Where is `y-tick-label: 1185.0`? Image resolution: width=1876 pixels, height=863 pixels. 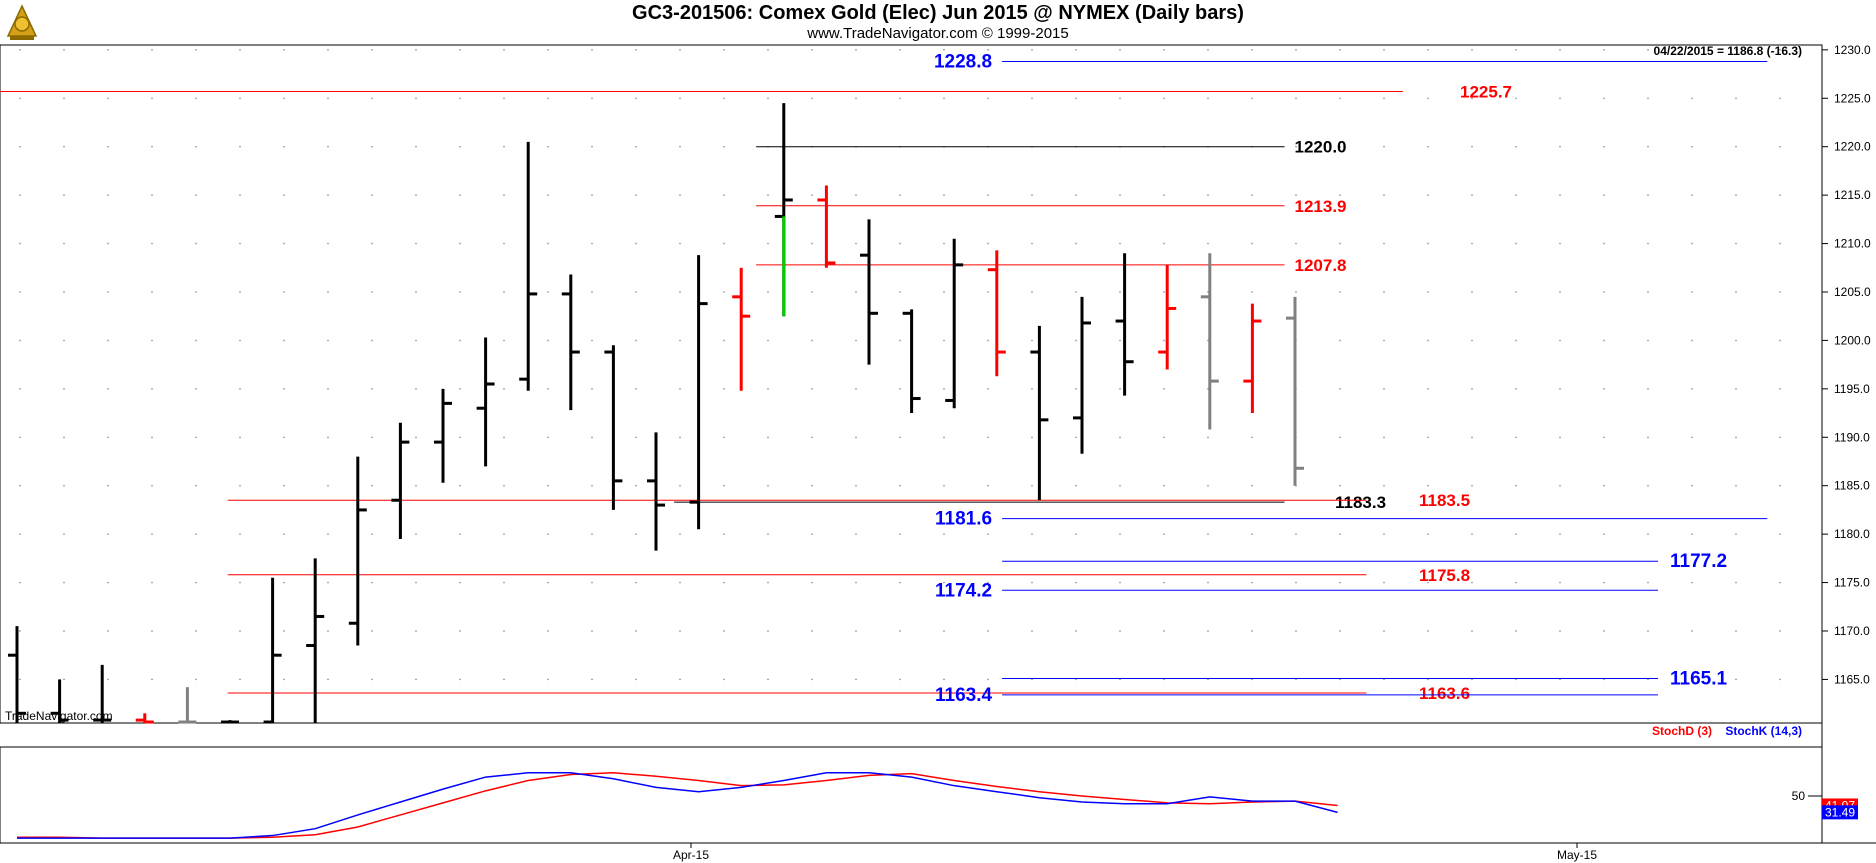 y-tick-label: 1185.0 is located at coordinates (1852, 486).